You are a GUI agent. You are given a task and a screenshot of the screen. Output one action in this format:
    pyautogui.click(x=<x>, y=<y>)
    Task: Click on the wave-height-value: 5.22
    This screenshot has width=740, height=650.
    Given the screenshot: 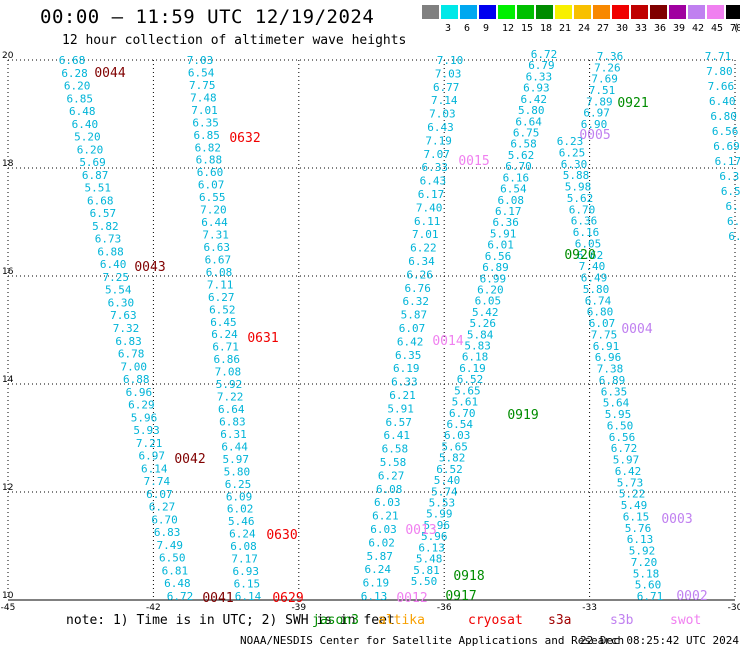 What is the action you would take?
    pyautogui.click(x=632, y=494)
    